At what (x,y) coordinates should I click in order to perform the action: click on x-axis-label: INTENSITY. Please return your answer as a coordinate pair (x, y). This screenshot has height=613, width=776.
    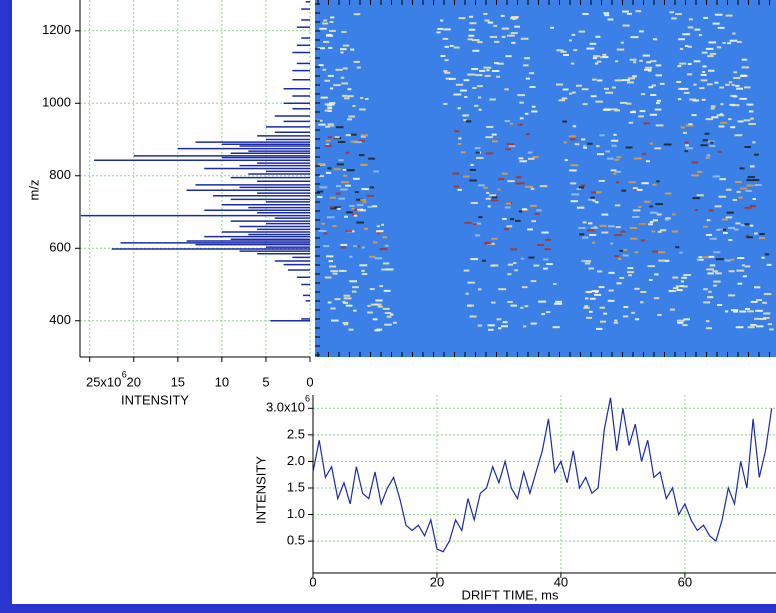
    Looking at the image, I should click on (155, 399).